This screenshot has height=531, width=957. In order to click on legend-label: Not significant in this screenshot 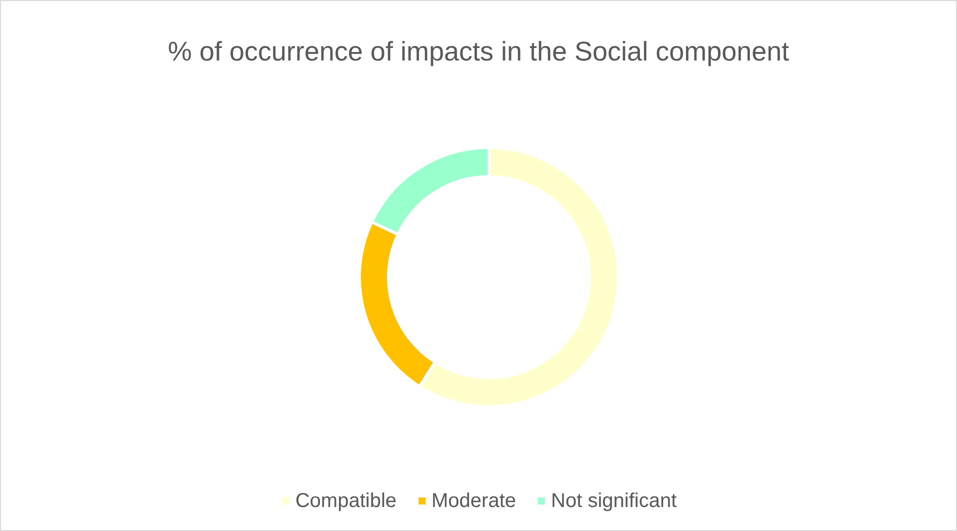, I will do `click(614, 501)`.